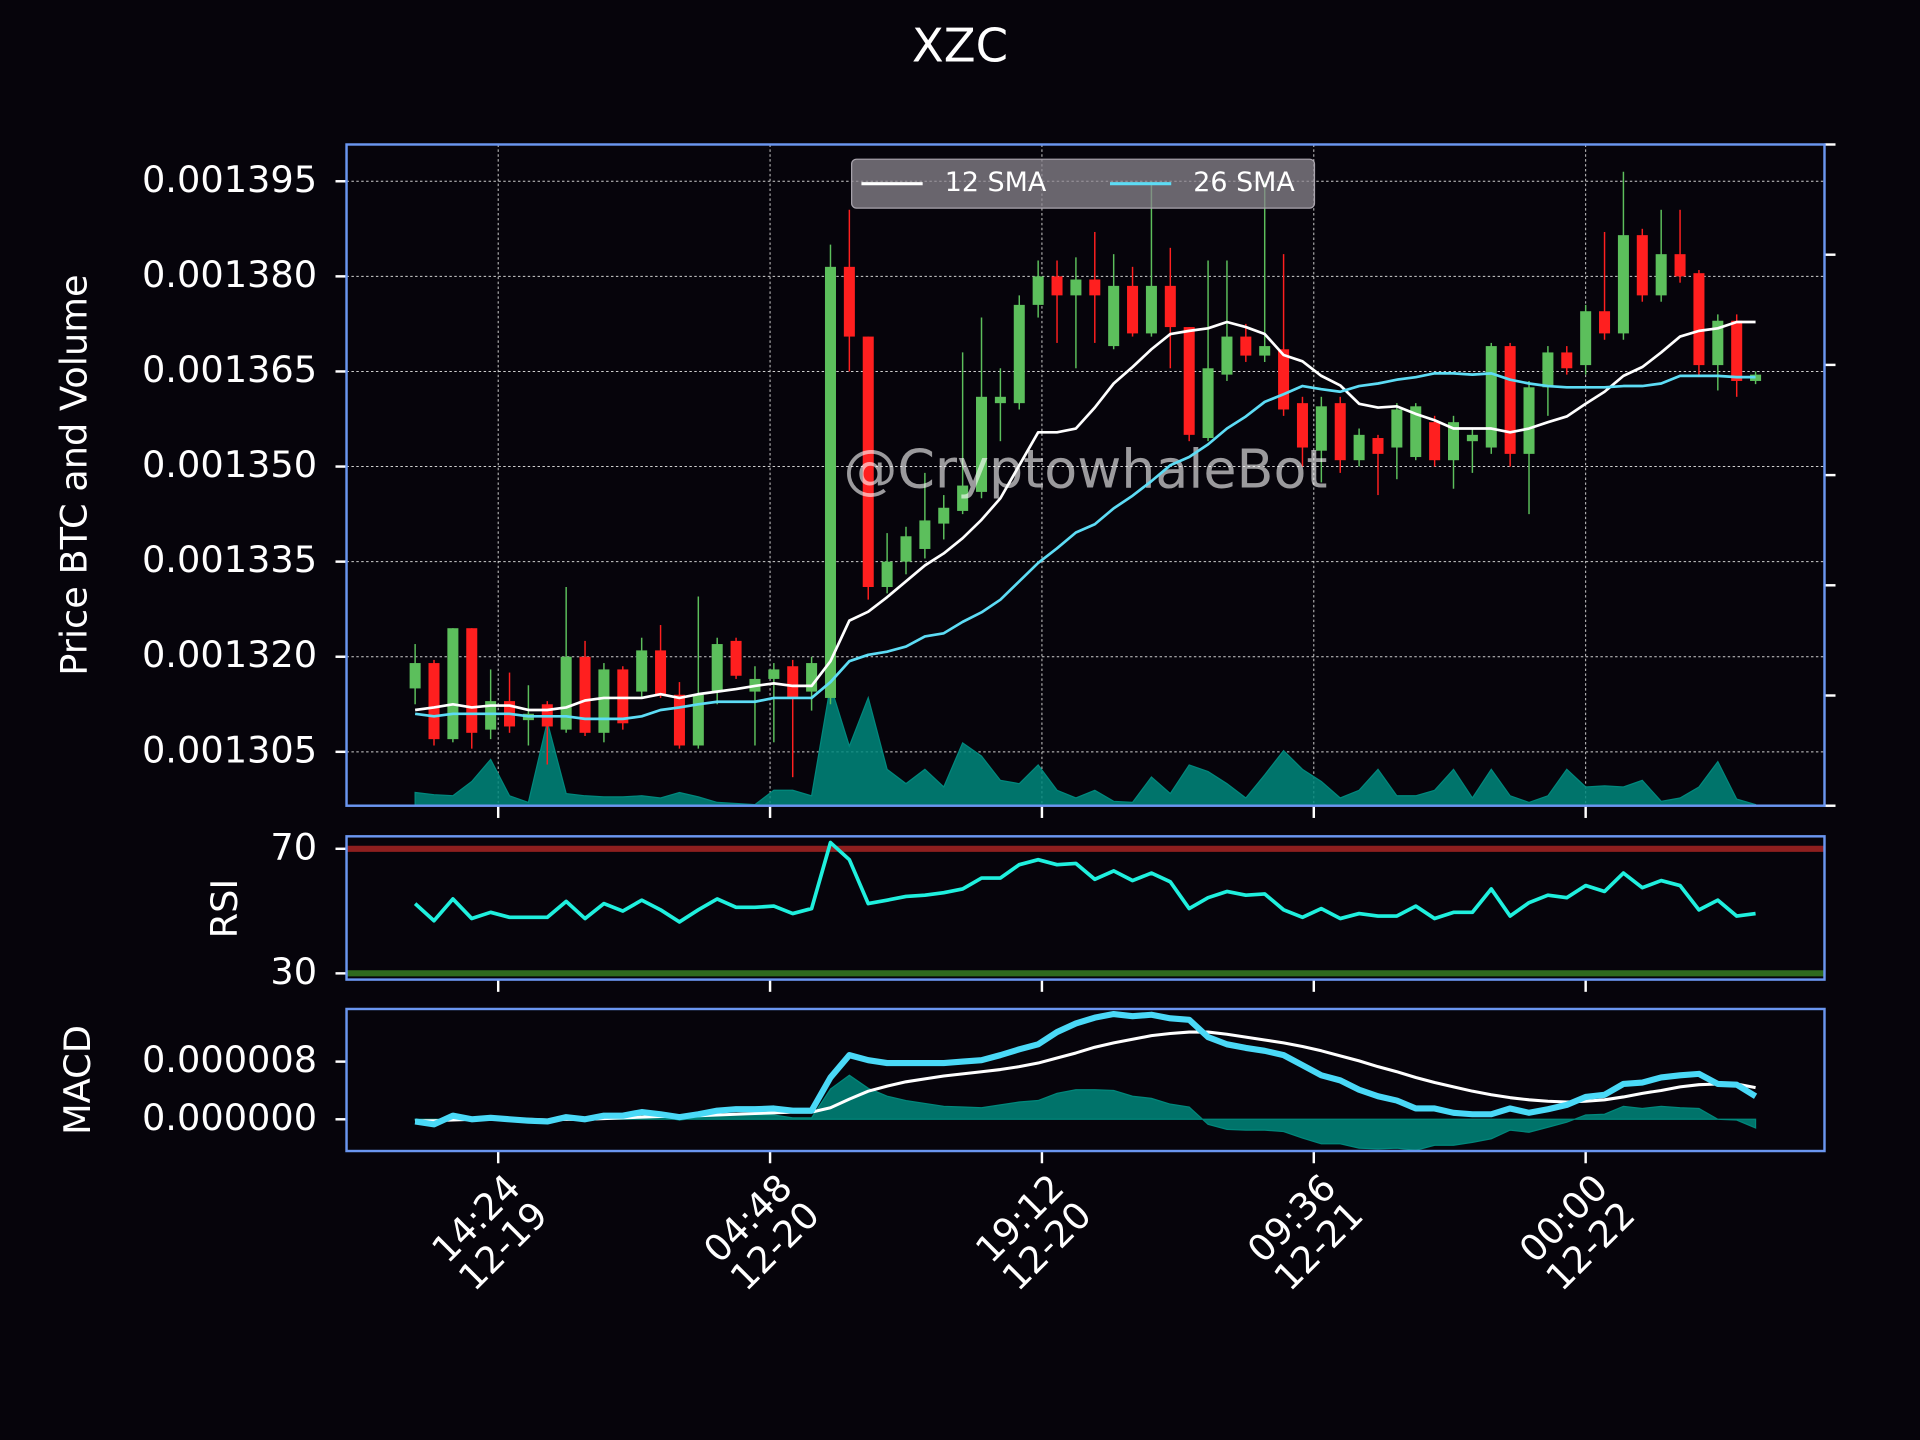  Describe the element at coordinates (229, 369) in the screenshot. I see `y-tick-label: 0.001365` at that location.